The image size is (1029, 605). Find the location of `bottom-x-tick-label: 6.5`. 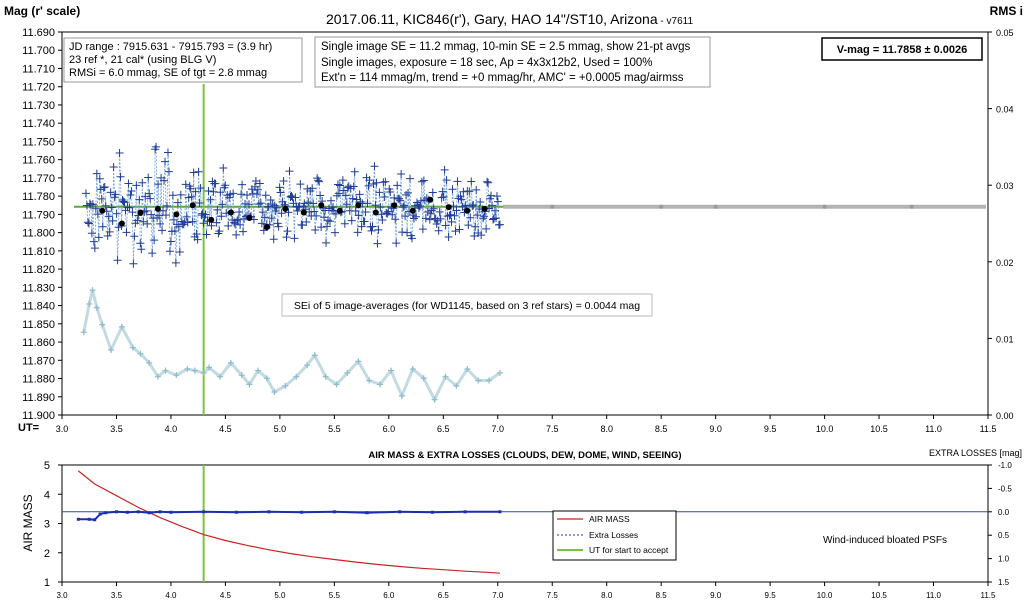

bottom-x-tick-label: 6.5 is located at coordinates (444, 595).